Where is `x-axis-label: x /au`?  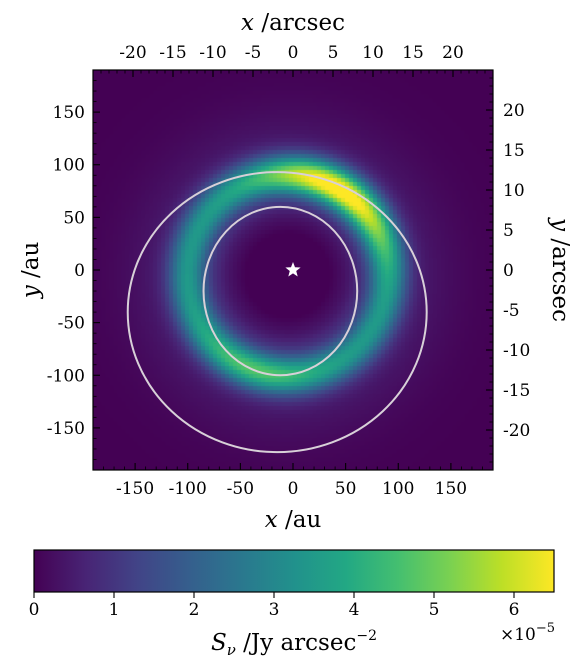
x-axis-label: x /au is located at coordinates (293, 520).